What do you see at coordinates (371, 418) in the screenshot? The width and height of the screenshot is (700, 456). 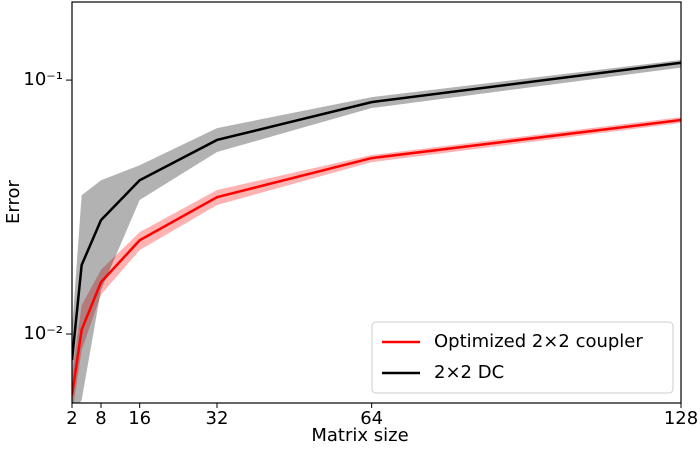 I see `x-tick-label: 64` at bounding box center [371, 418].